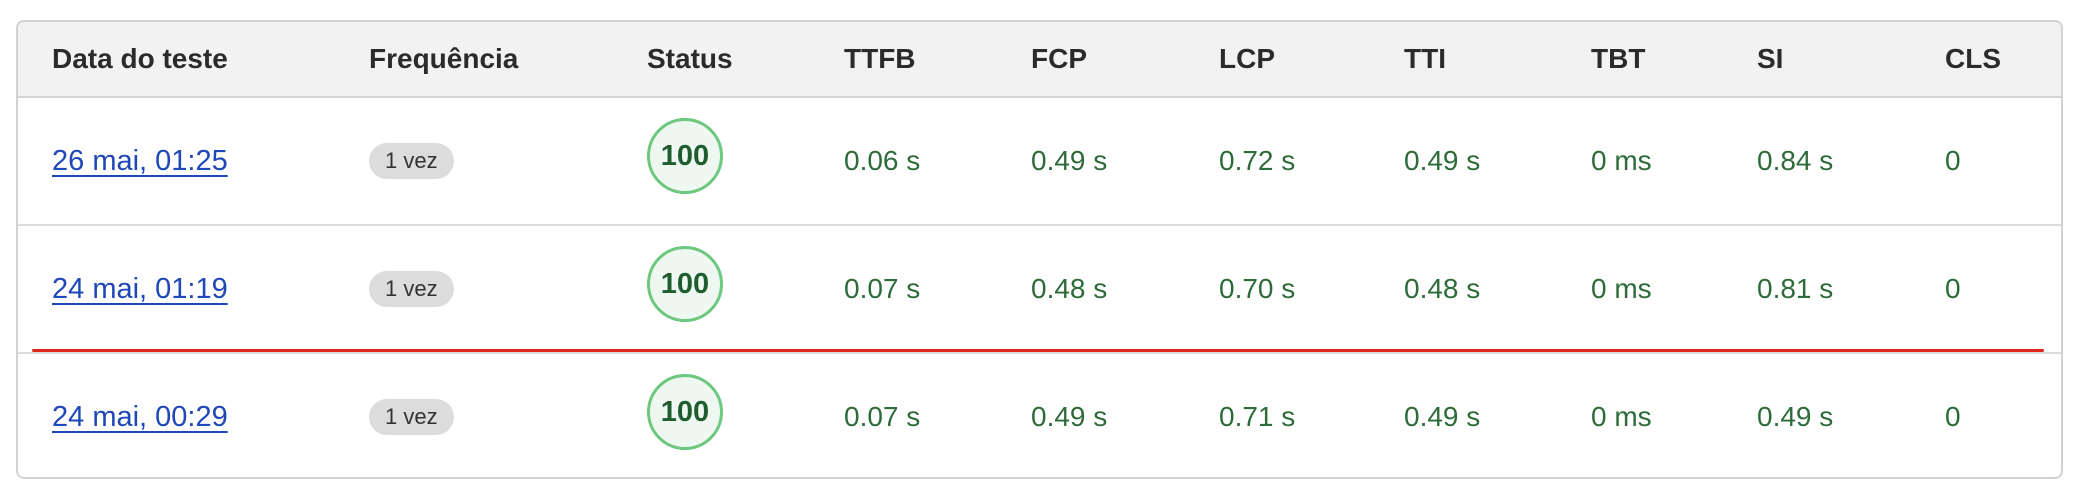 The height and width of the screenshot is (496, 2090). I want to click on header-status: Status, so click(690, 58).